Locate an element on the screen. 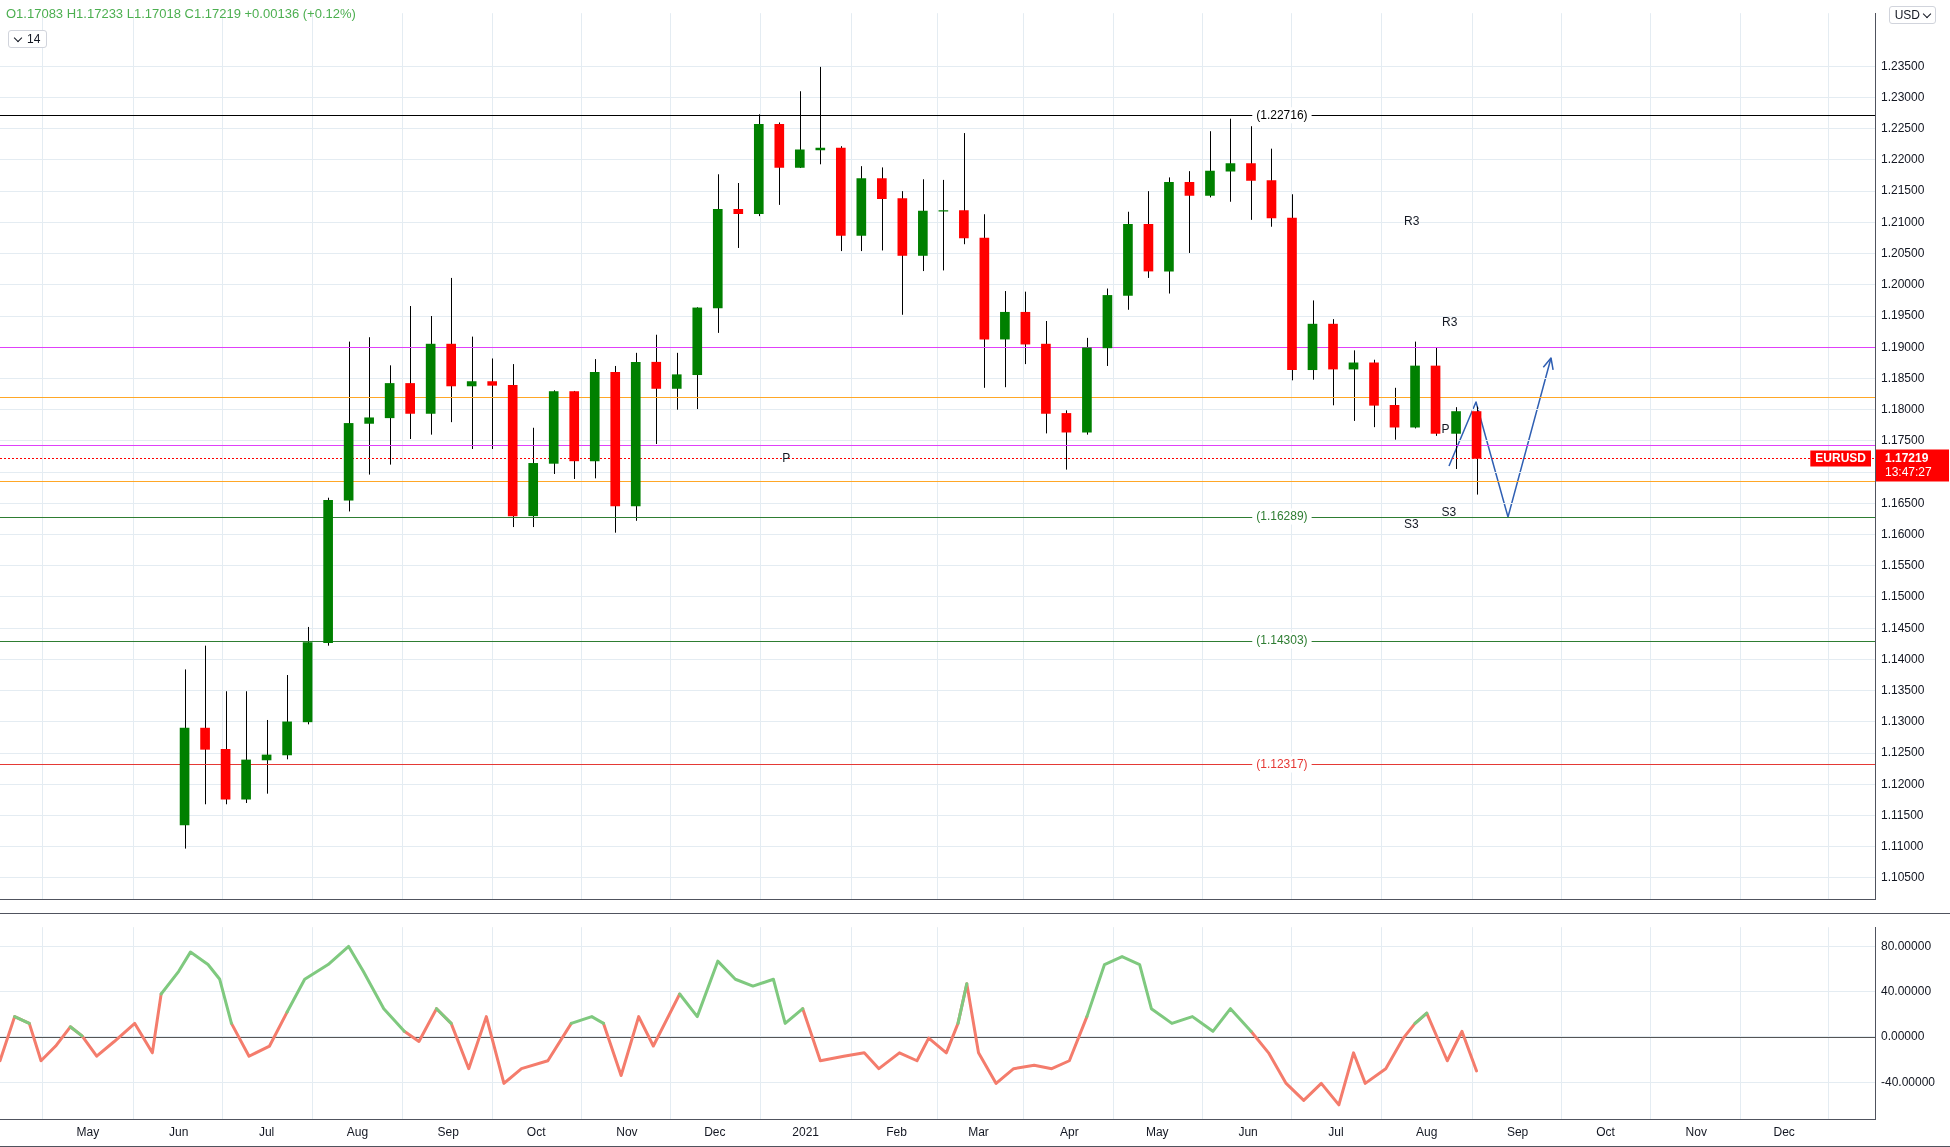 The height and width of the screenshot is (1147, 1950). y-tick-label: 1.19500 is located at coordinates (1903, 315).